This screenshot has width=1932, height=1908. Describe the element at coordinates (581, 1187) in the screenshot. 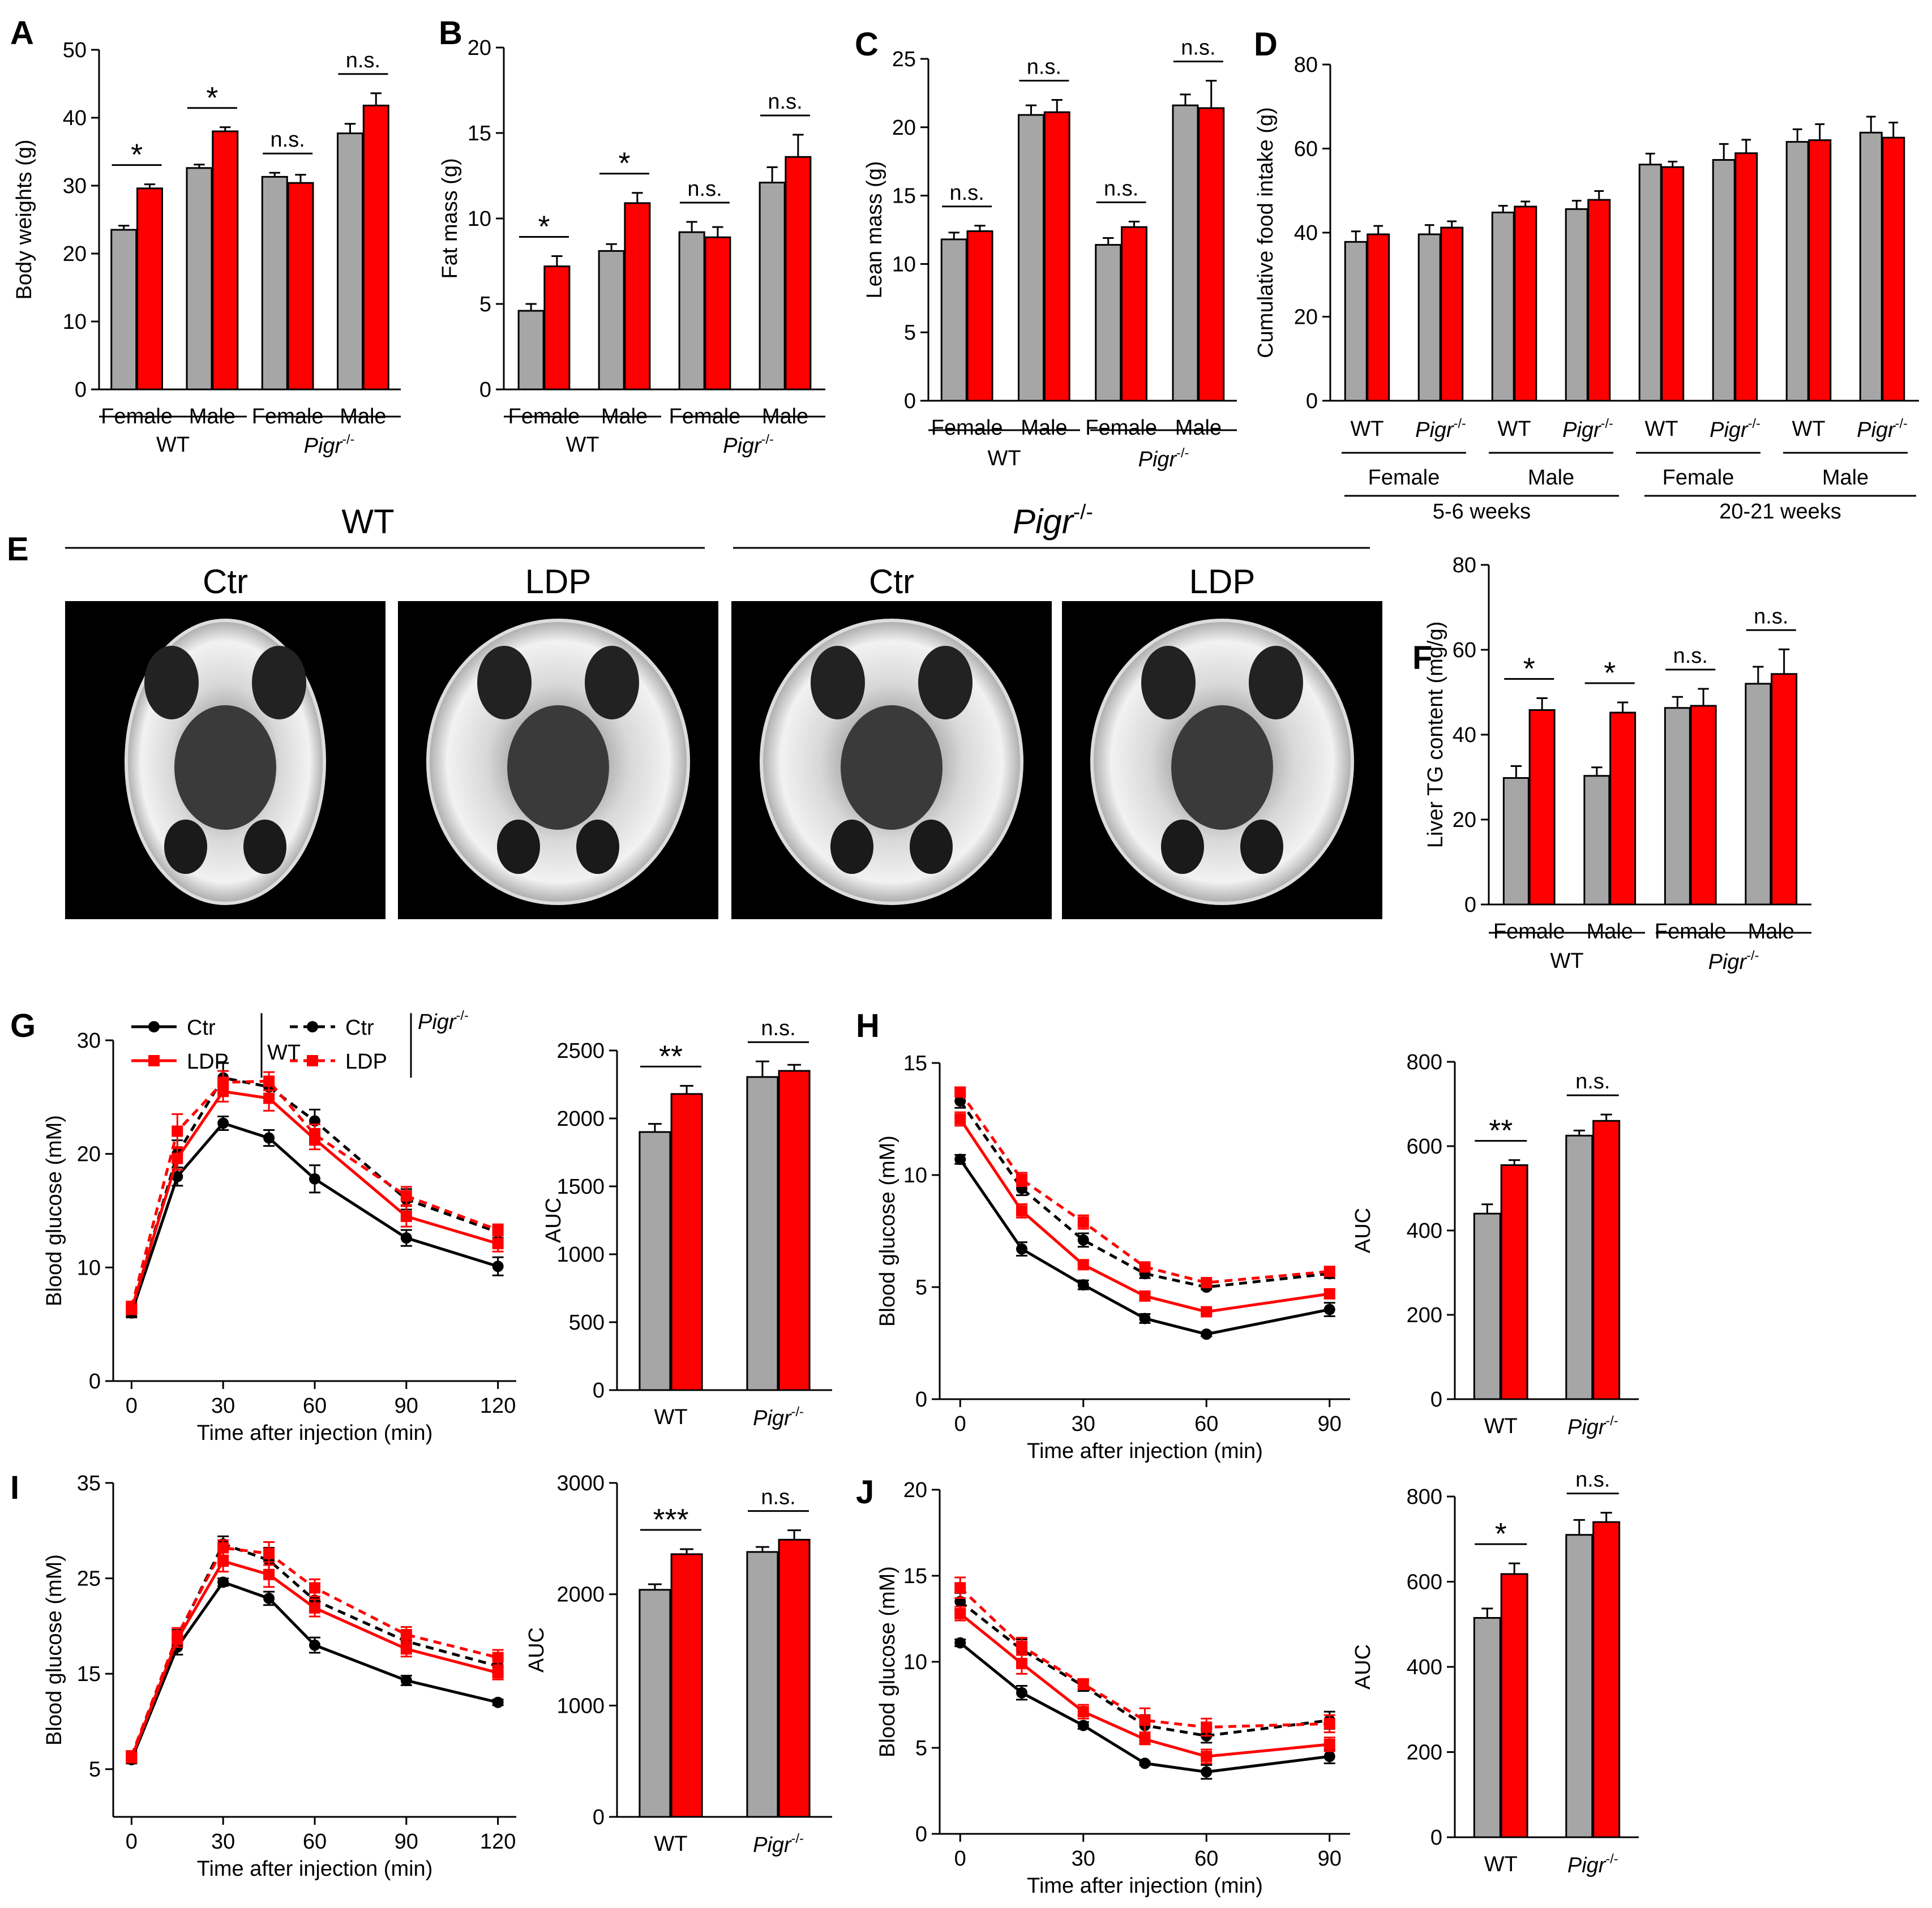

I see `y-tick-label: 1500` at that location.